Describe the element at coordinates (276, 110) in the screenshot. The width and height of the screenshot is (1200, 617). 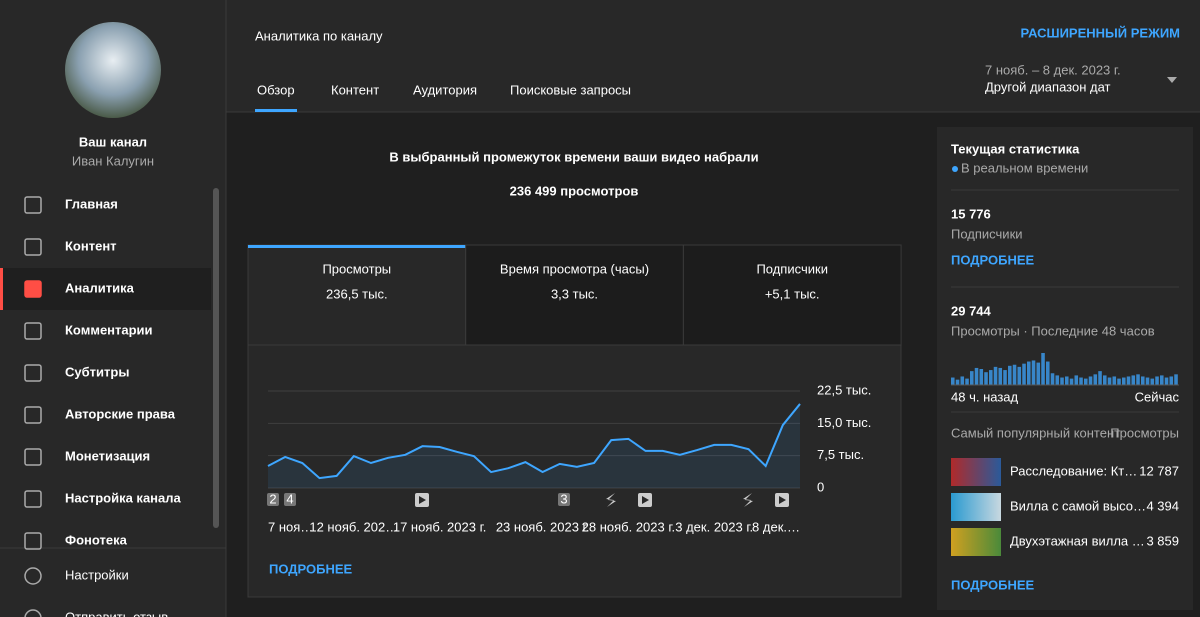
I see `tab-underline` at that location.